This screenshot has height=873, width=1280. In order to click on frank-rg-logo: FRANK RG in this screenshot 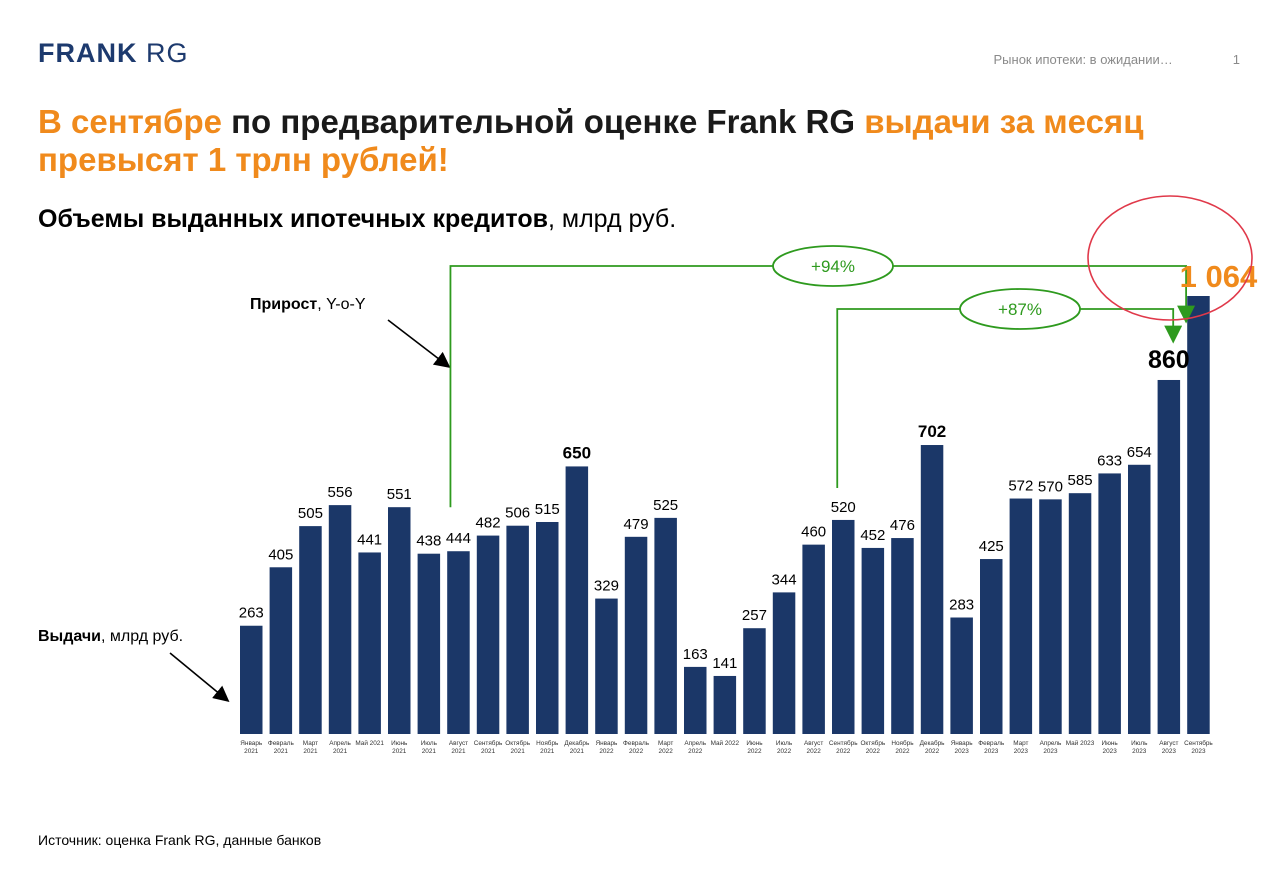, I will do `click(113, 53)`.